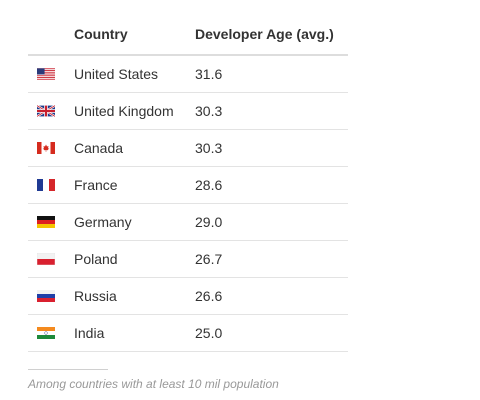  I want to click on france-flag-icon, so click(51, 185).